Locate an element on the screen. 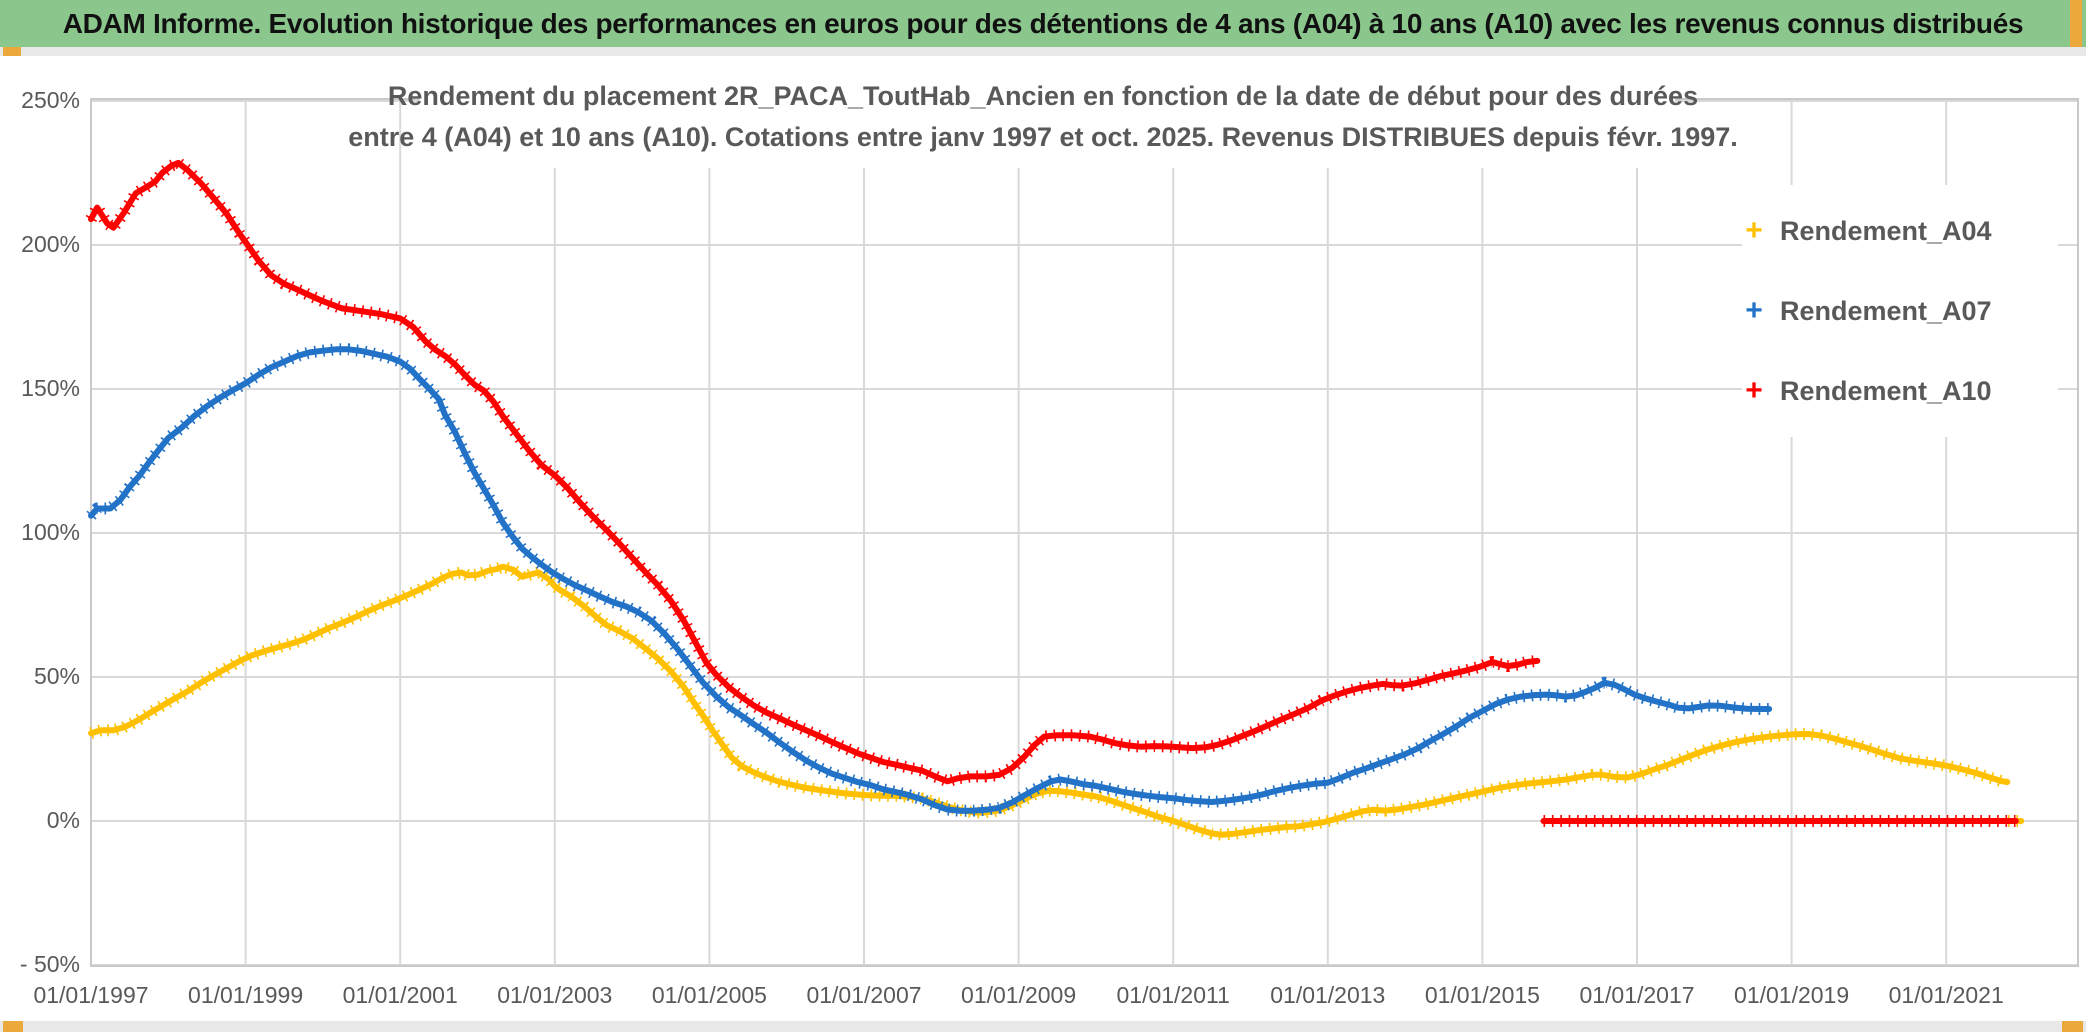 The image size is (2086, 1032). y-tick-label: - 50% is located at coordinates (49, 964).